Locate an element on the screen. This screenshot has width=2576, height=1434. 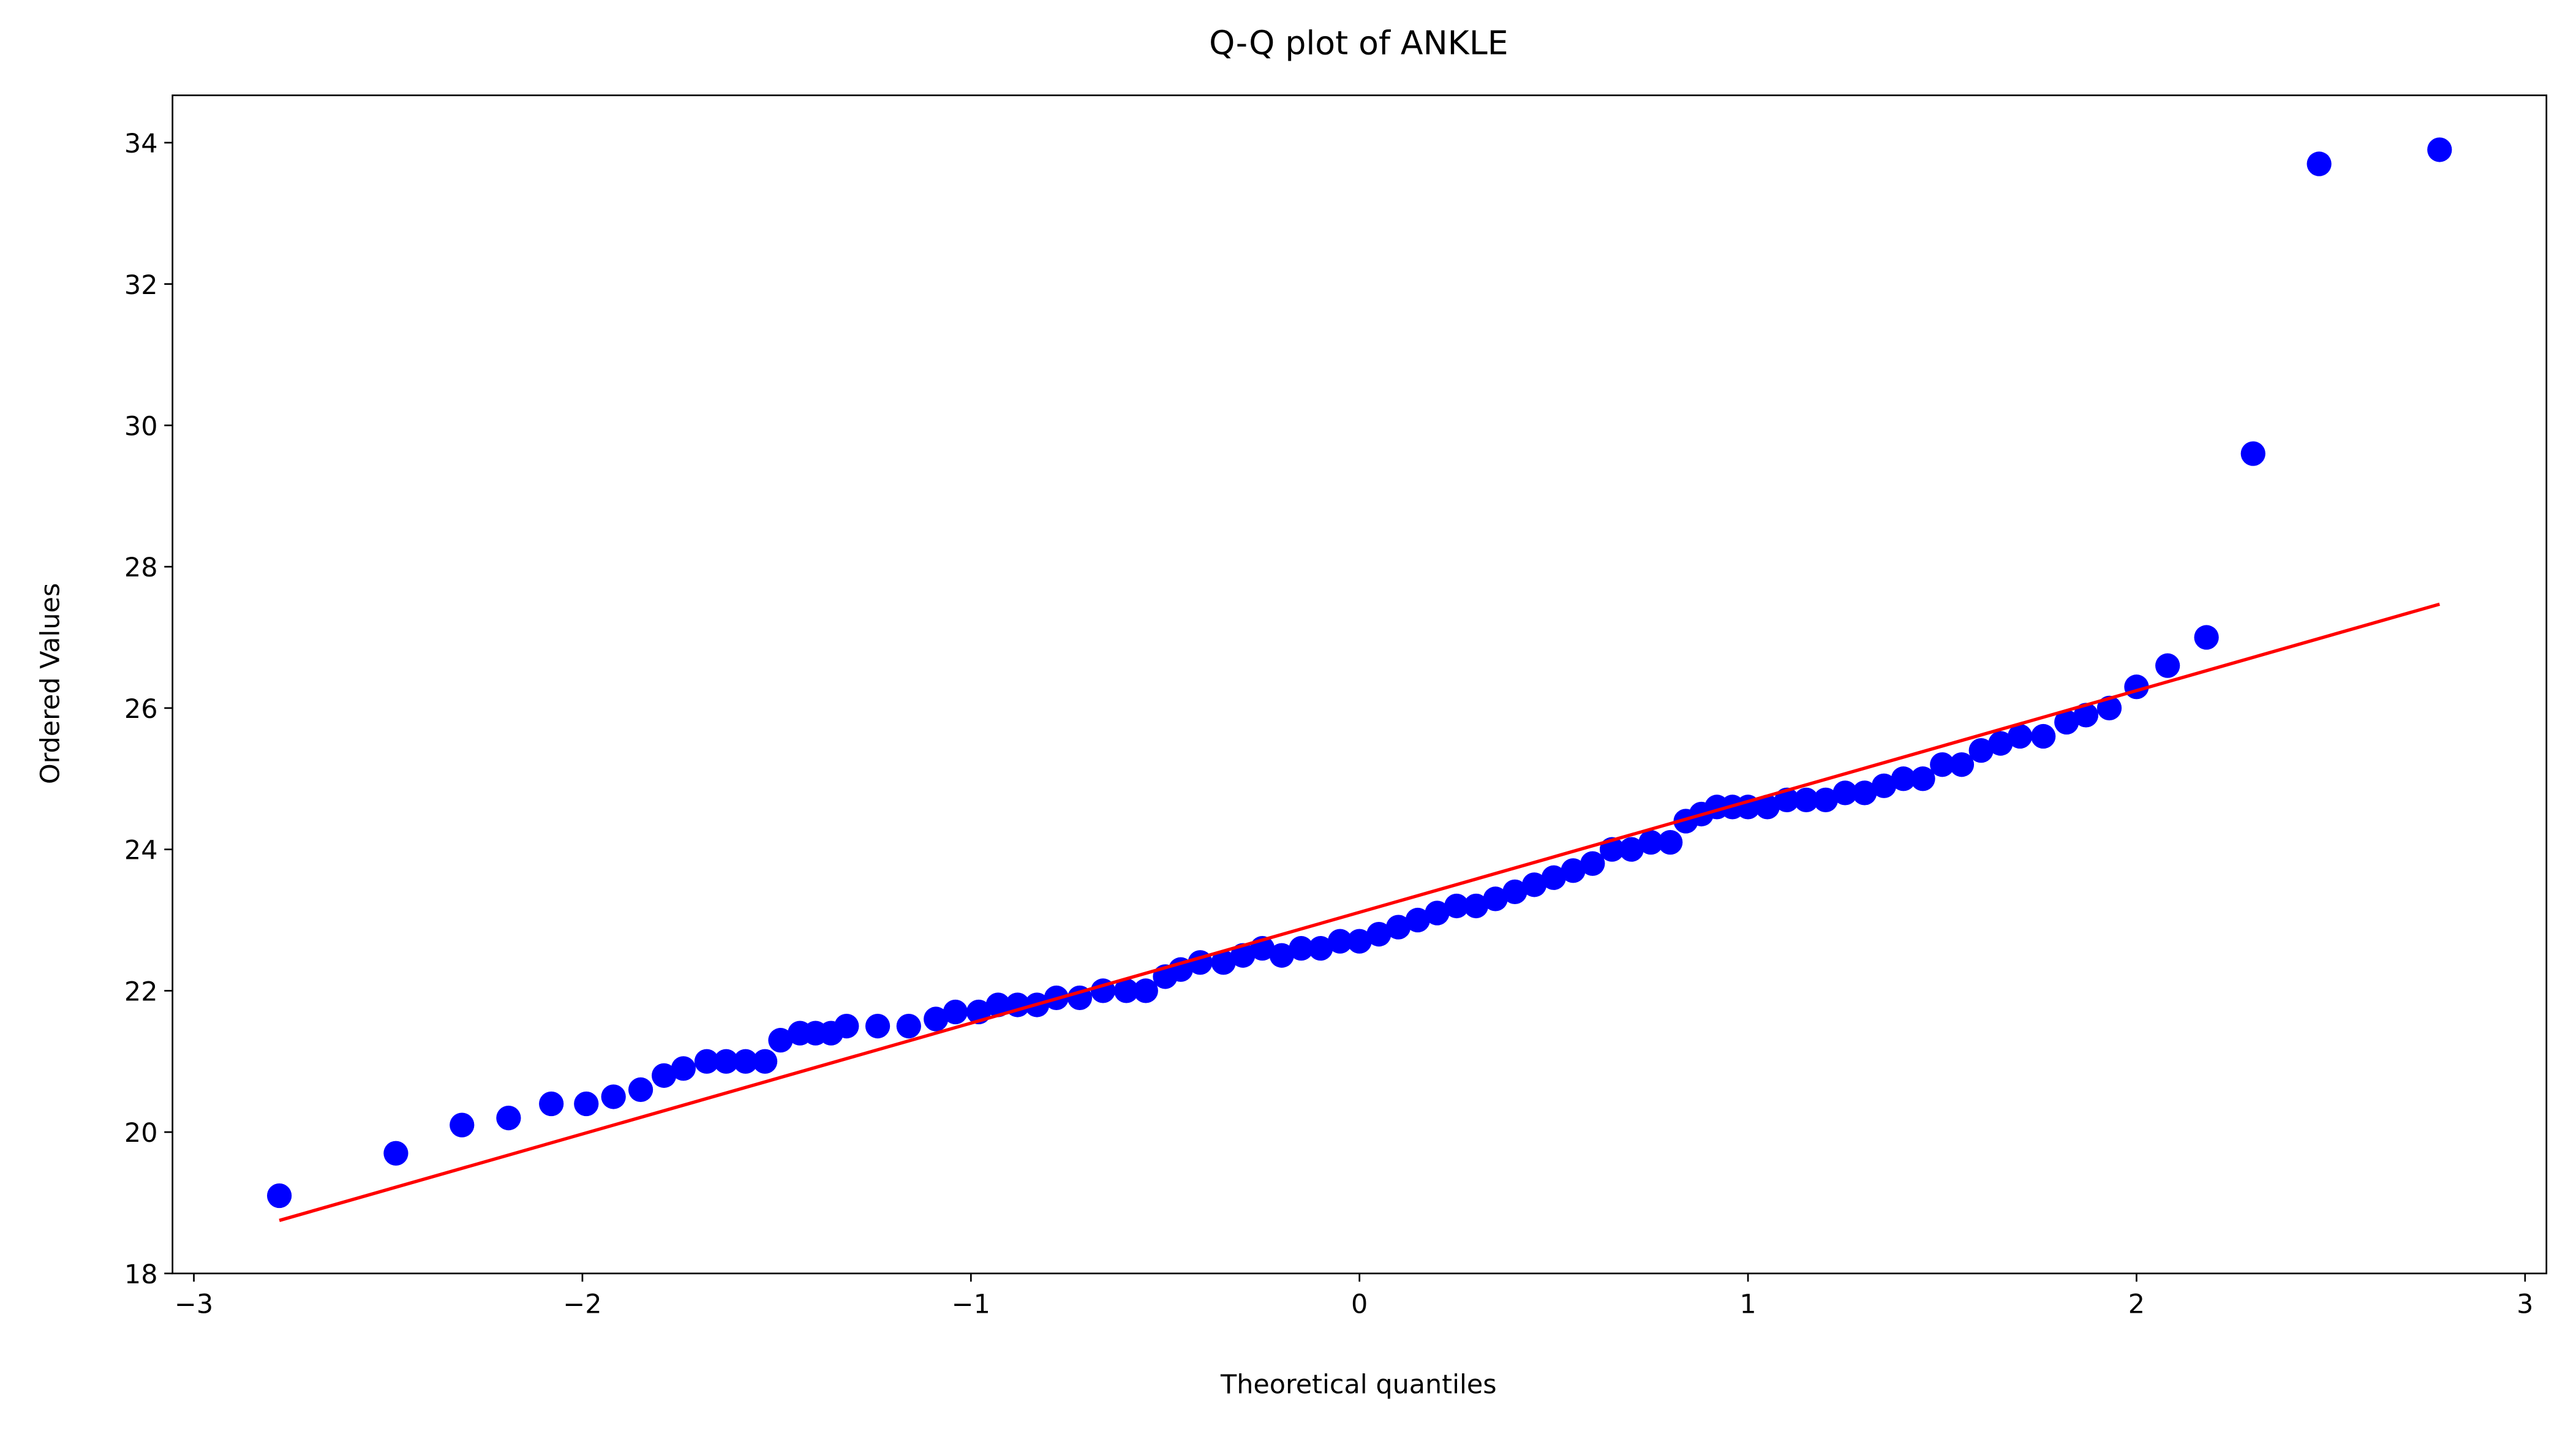
x-tick-label: 2 is located at coordinates (2136, 1304).